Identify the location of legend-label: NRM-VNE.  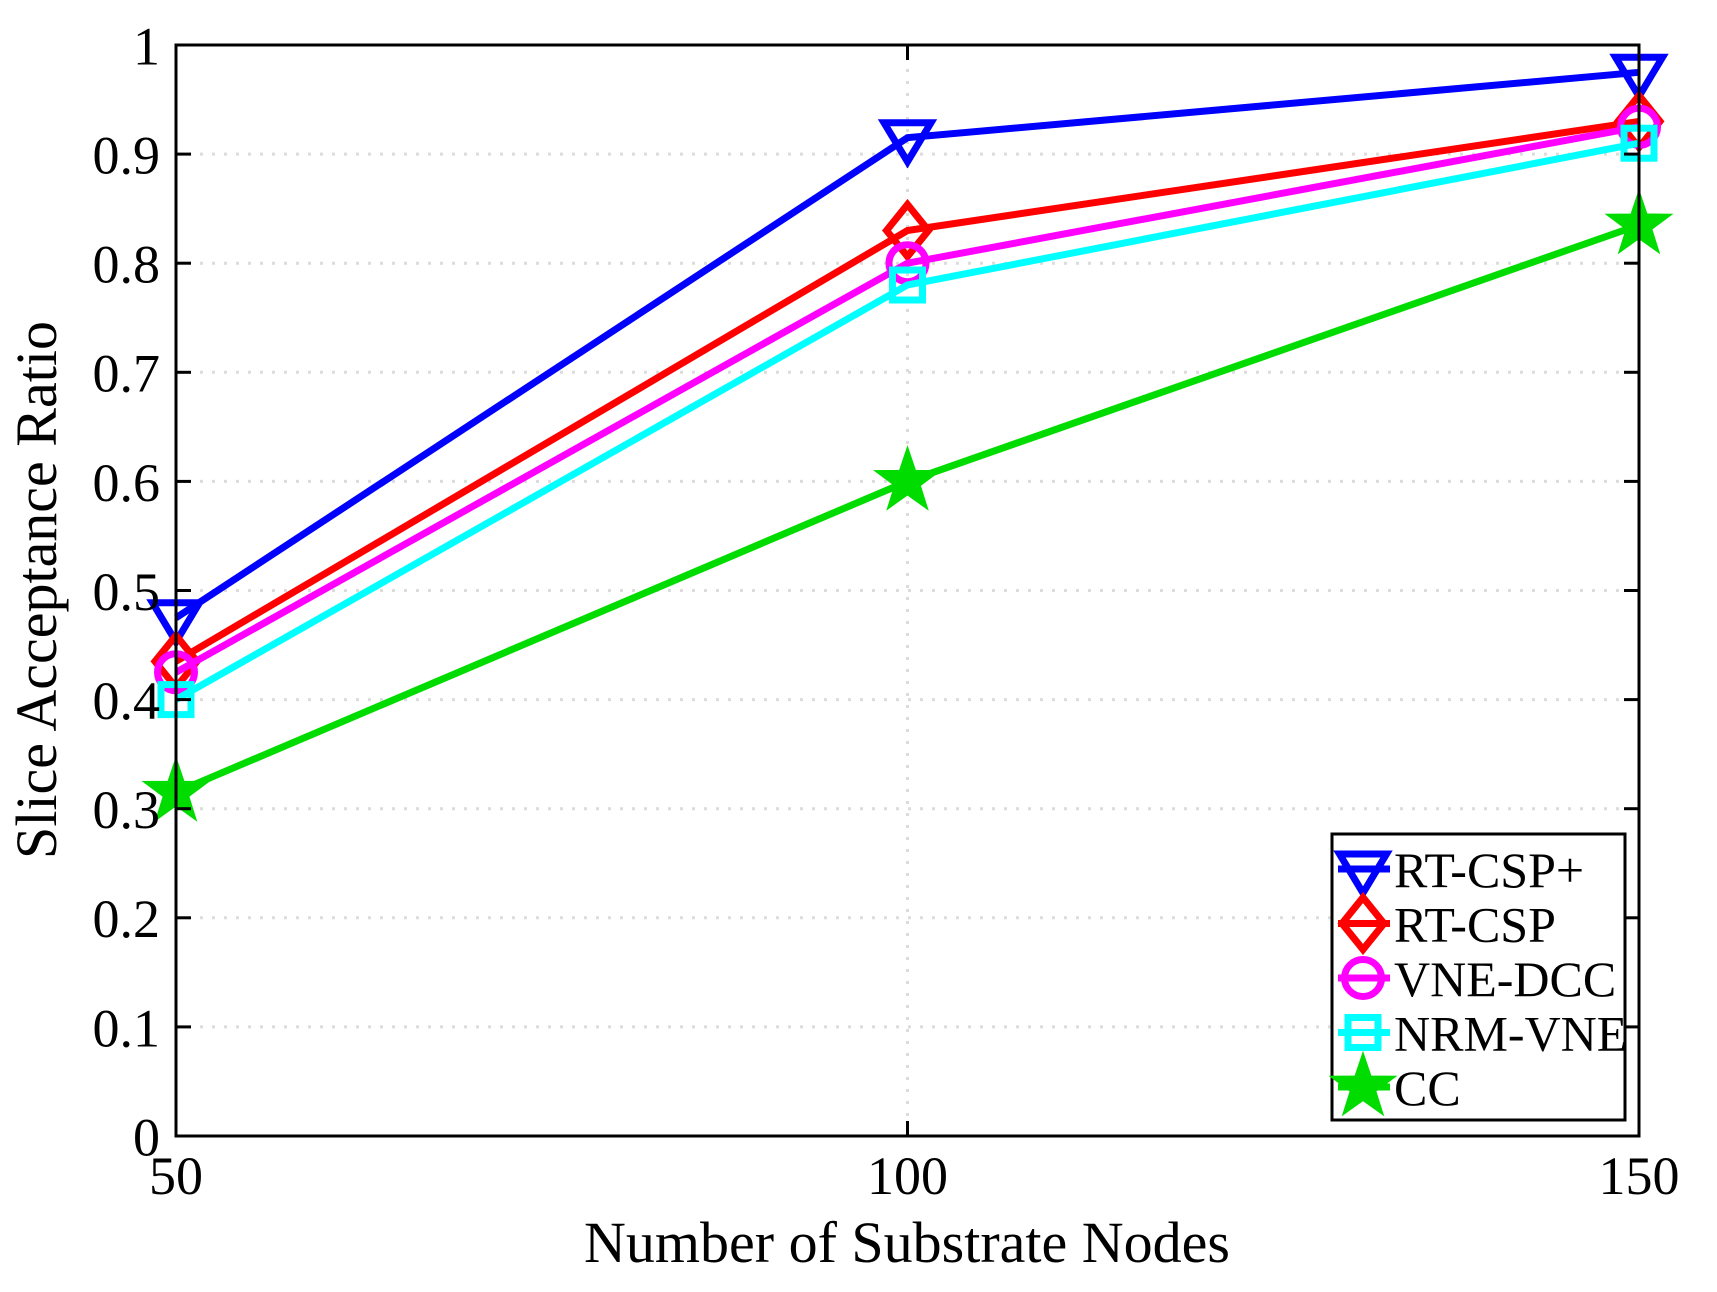
(1510, 1034).